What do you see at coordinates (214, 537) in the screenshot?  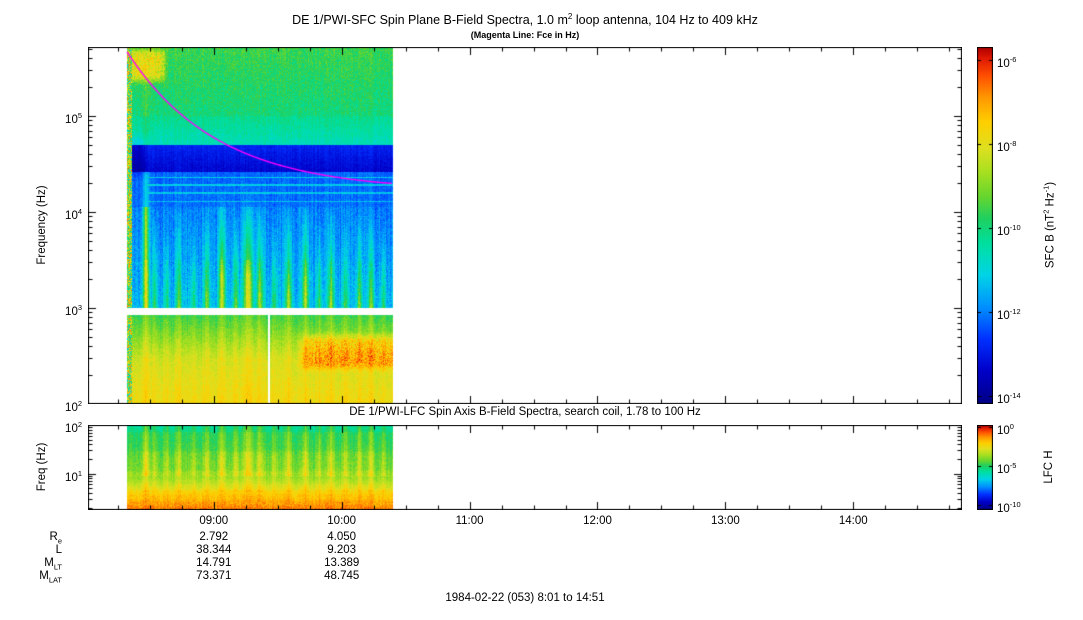 I see `ephemeris-value: 2.792` at bounding box center [214, 537].